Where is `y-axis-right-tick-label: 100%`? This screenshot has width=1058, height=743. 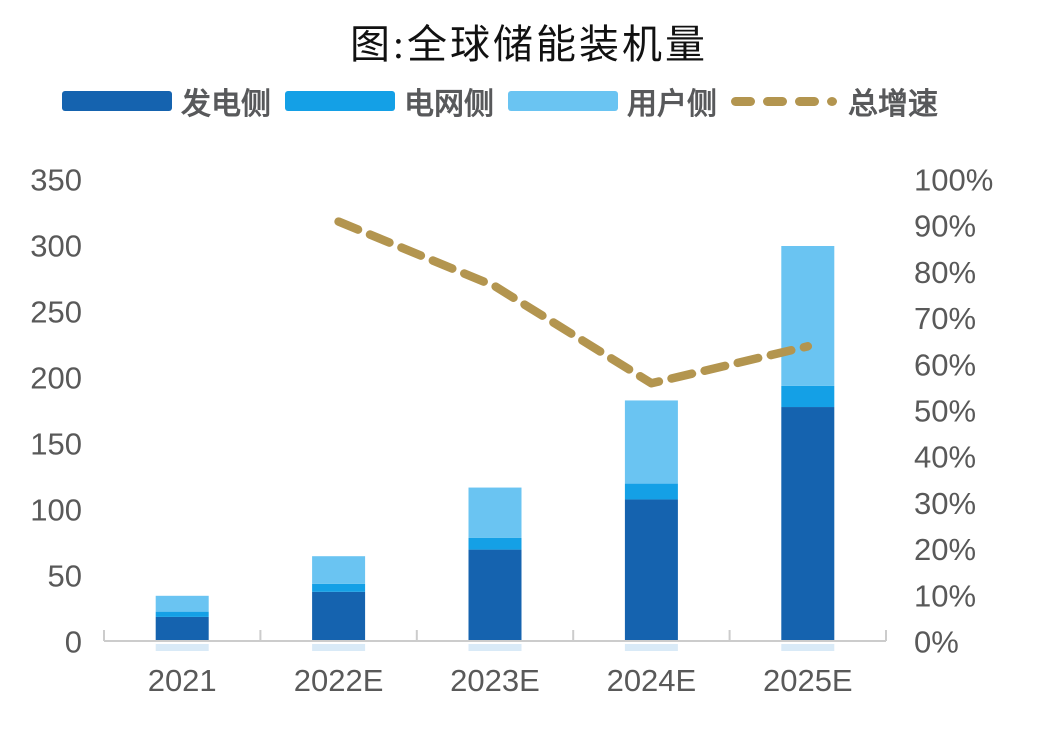
y-axis-right-tick-label: 100% is located at coordinates (953, 180).